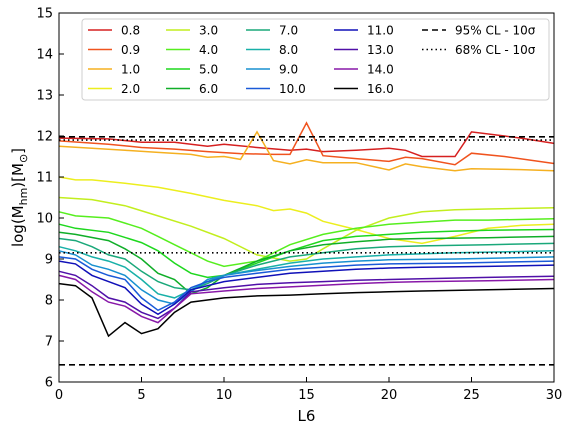 This screenshot has width=571, height=428. I want to click on y-tick-label: 12, so click(44, 137).